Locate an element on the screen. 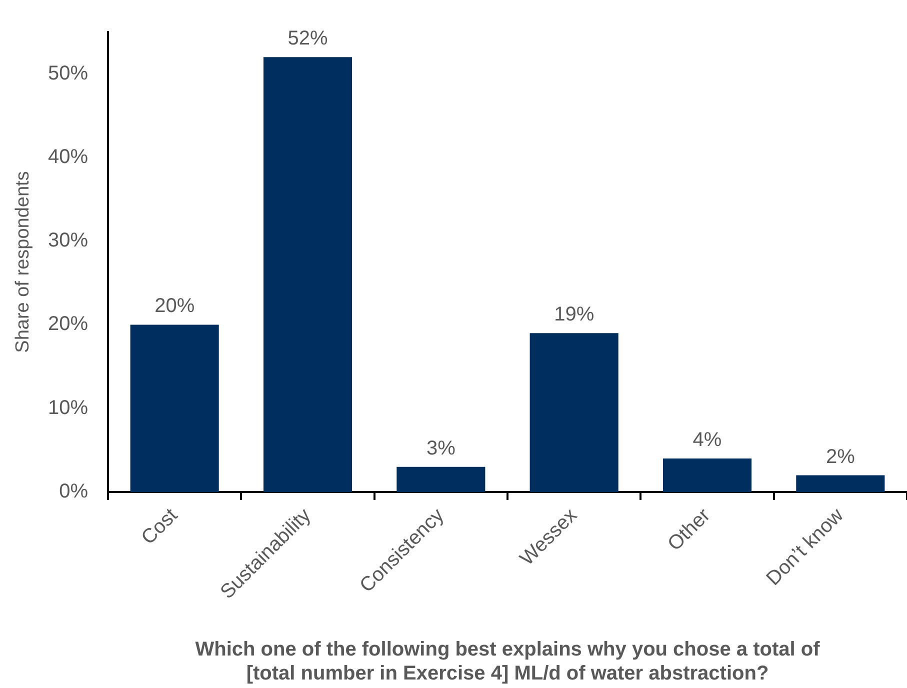 The image size is (907, 688). data-label: 3% is located at coordinates (441, 448).